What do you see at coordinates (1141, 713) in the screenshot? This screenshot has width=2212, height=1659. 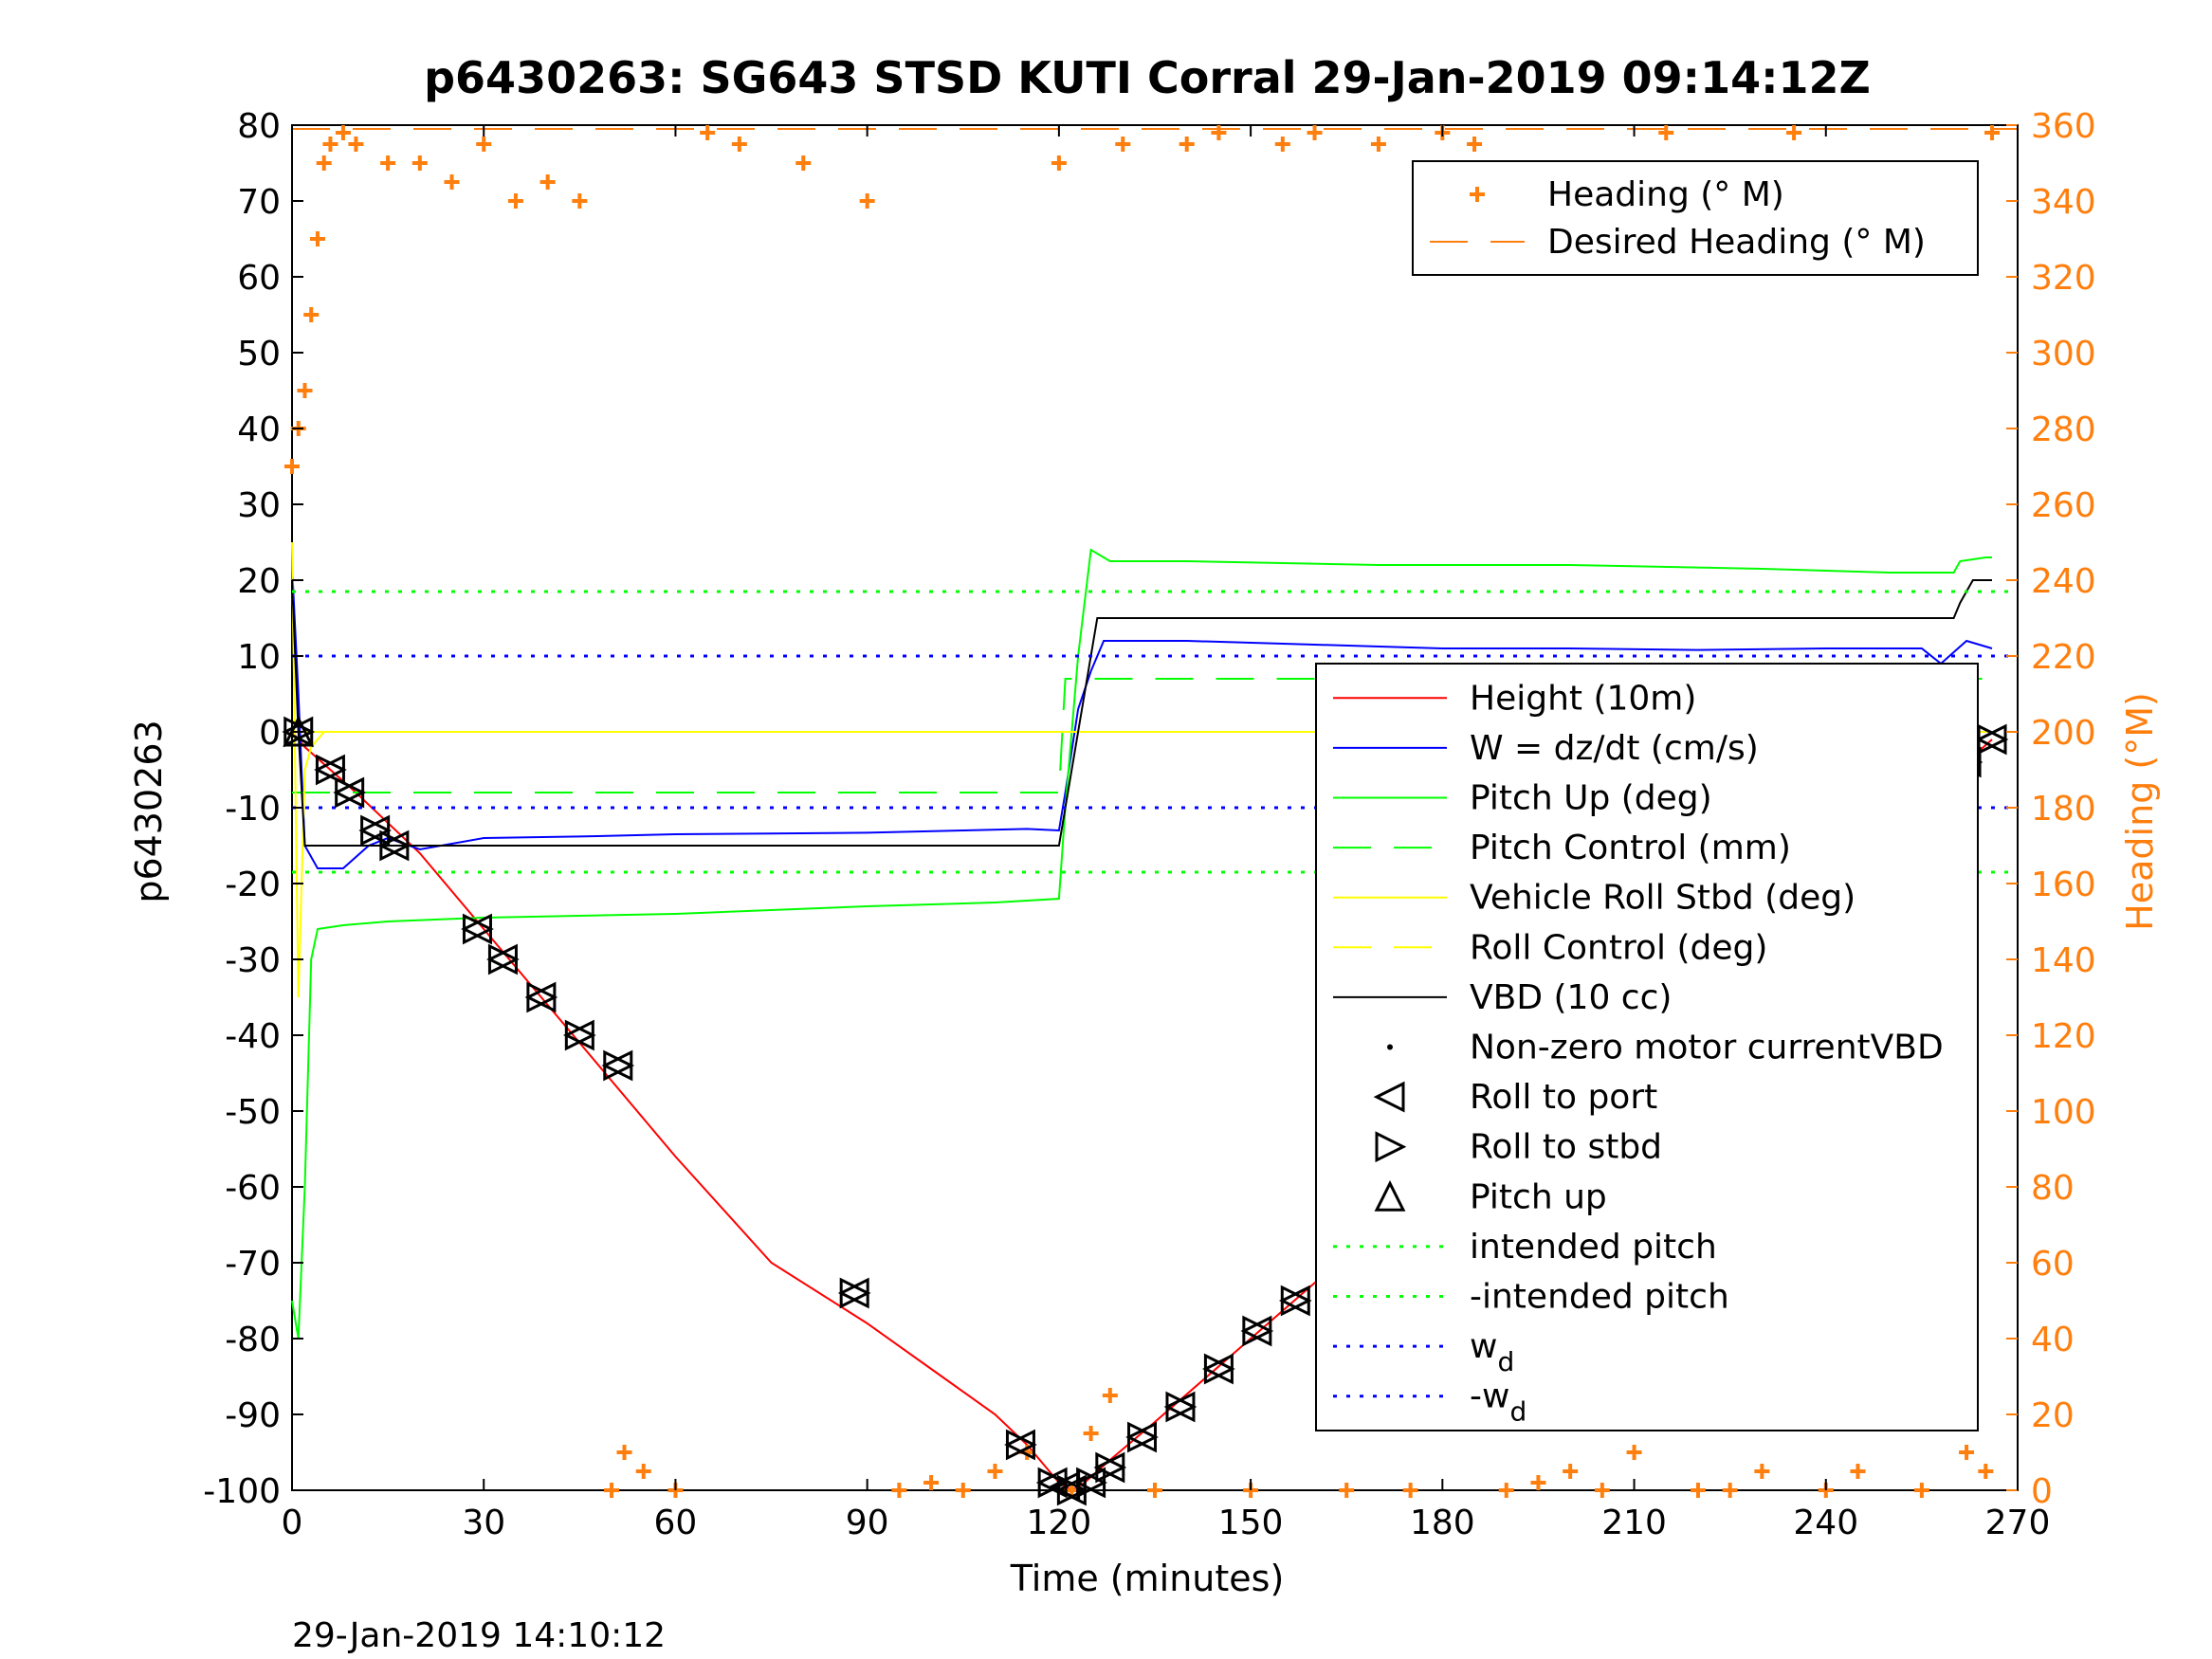 I see `line-vbd-10-cc` at bounding box center [1141, 713].